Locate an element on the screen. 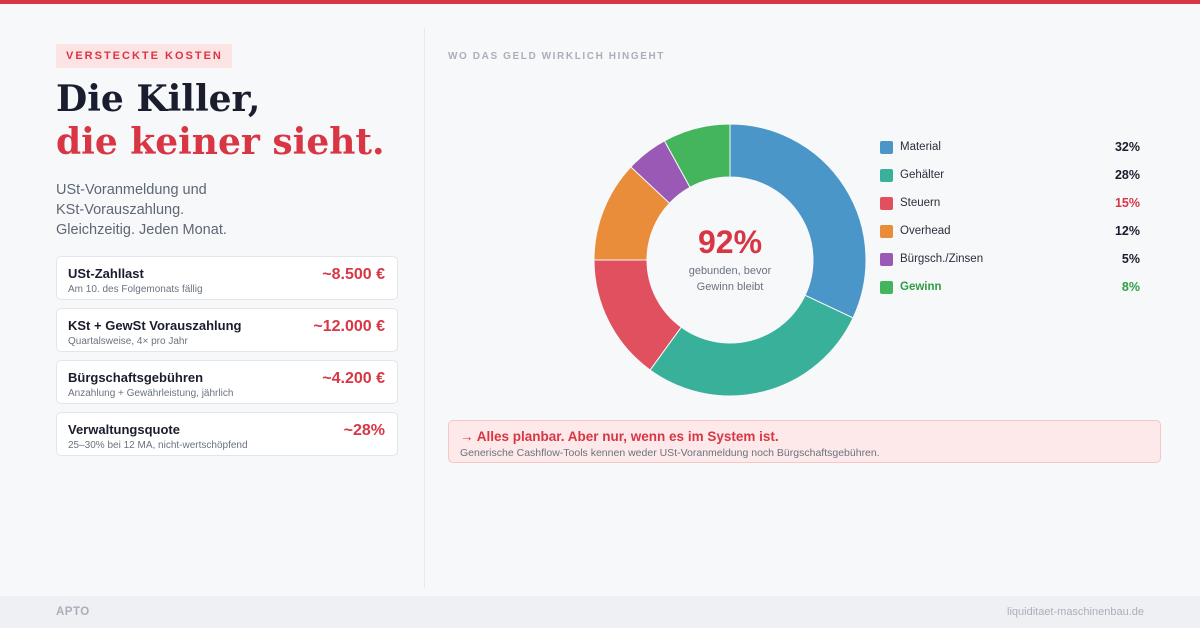 Image resolution: width=1200 pixels, height=628 pixels. legend-value: 32% is located at coordinates (1127, 147).